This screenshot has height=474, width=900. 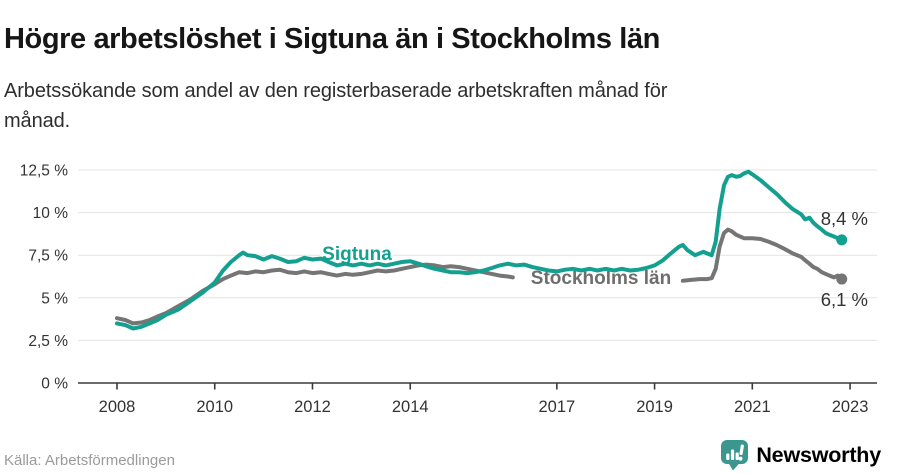 I want to click on source-note: Källa: Arbetsförmedlingen, so click(x=89, y=460).